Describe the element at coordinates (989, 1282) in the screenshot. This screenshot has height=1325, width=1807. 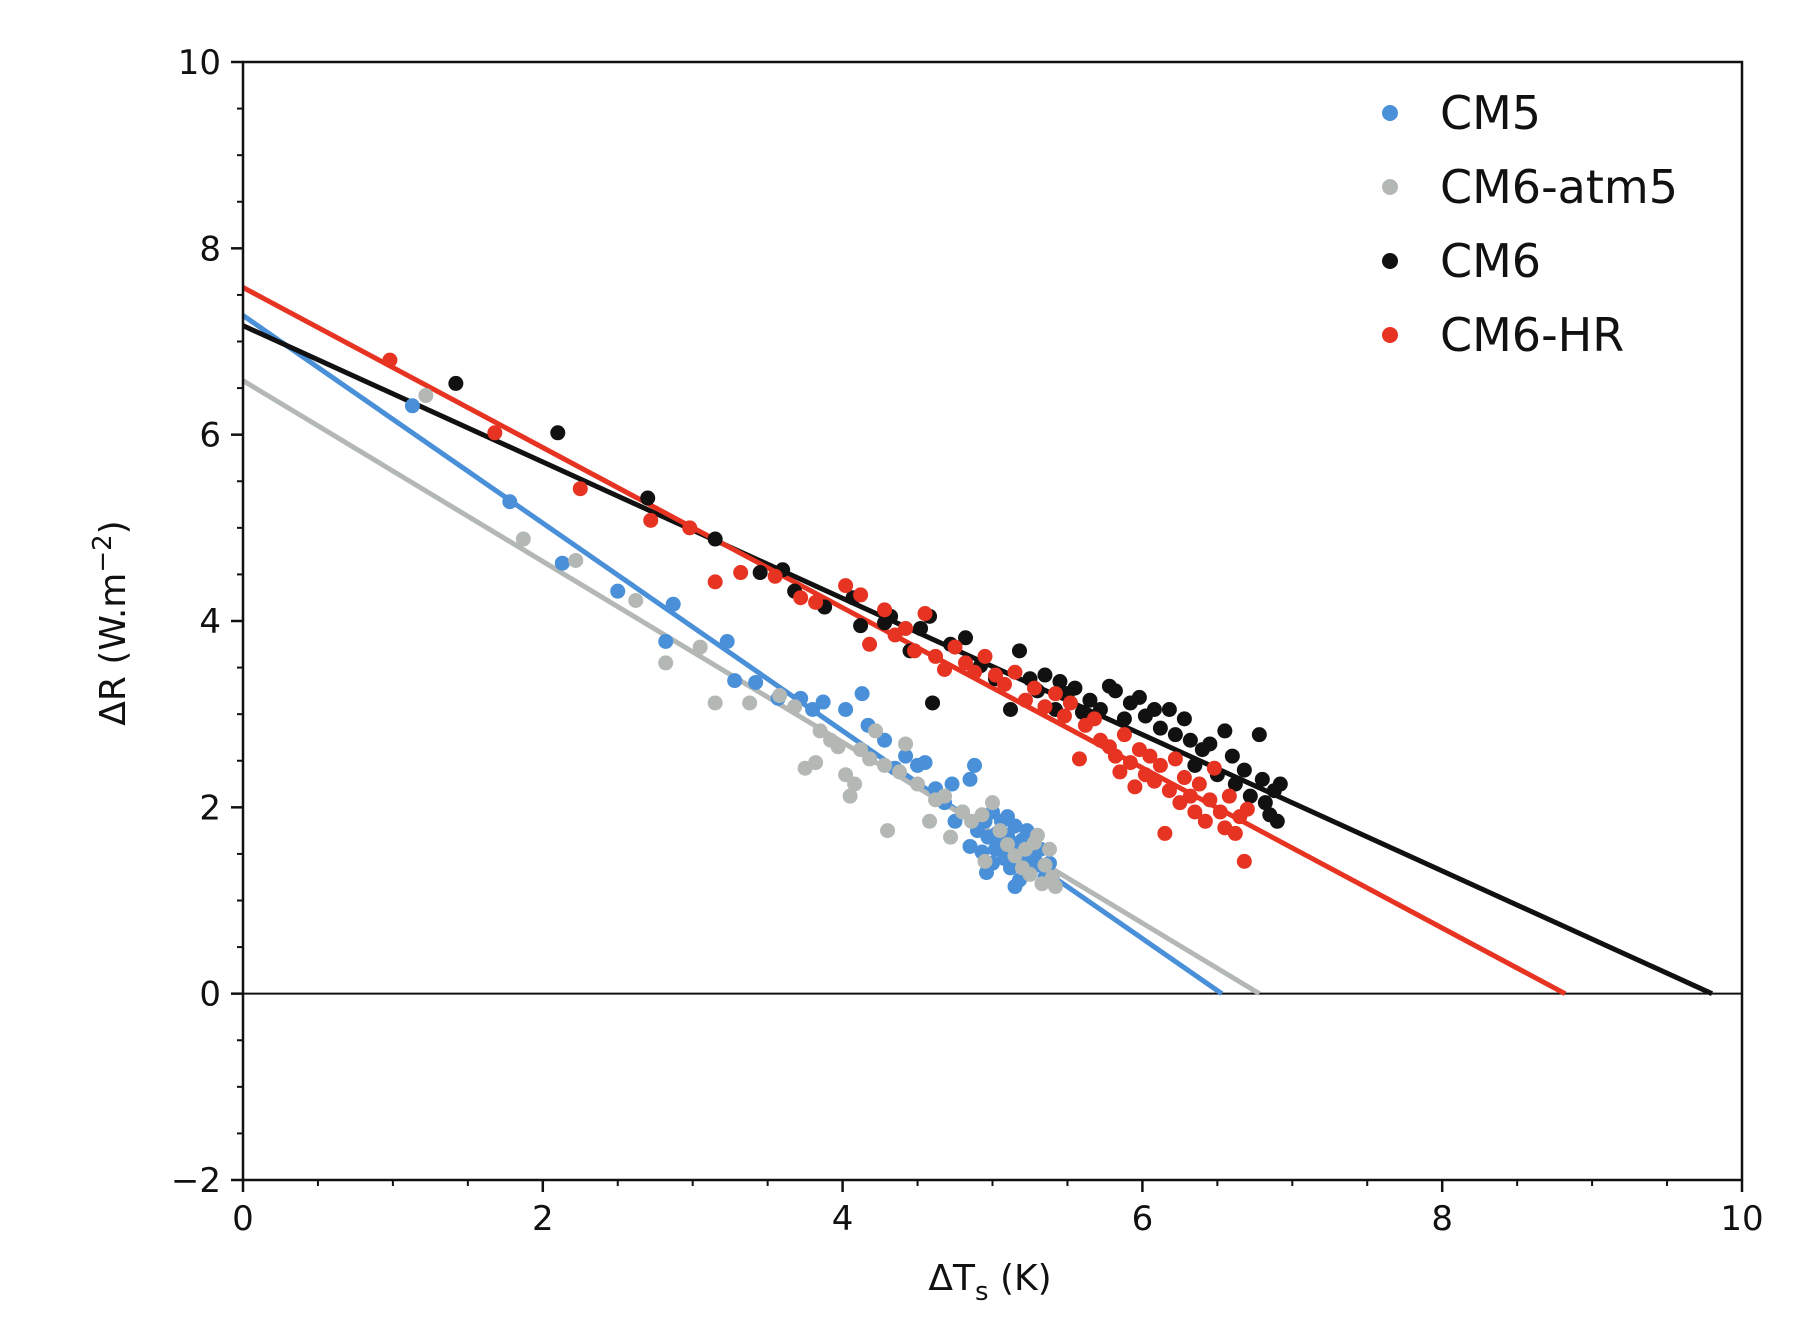
I see `x-axis-label: ΔTs (K)` at that location.